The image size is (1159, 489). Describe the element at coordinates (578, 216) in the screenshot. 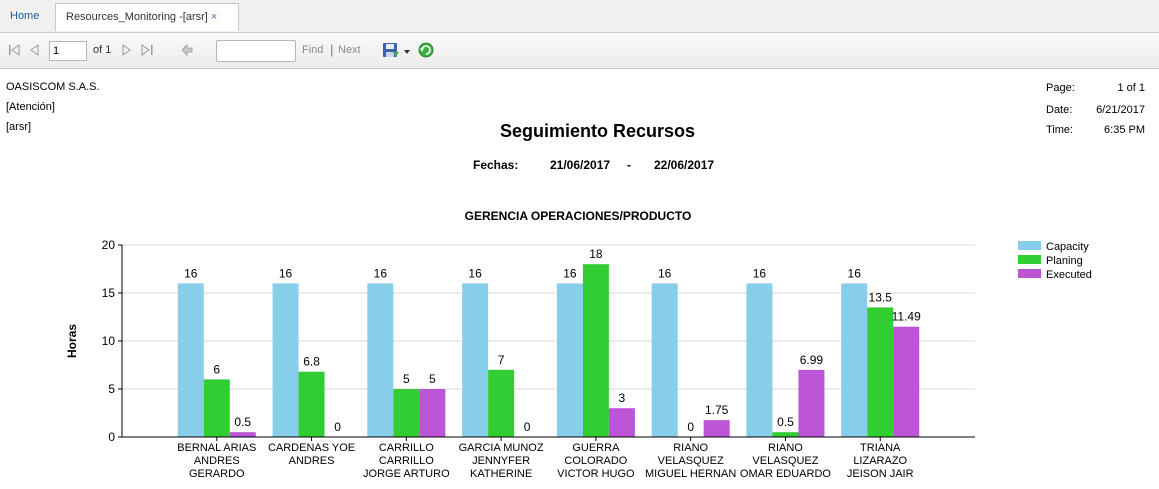

I see `chart-title: GERENCIA OPERACIONES/PRODUCTO` at that location.